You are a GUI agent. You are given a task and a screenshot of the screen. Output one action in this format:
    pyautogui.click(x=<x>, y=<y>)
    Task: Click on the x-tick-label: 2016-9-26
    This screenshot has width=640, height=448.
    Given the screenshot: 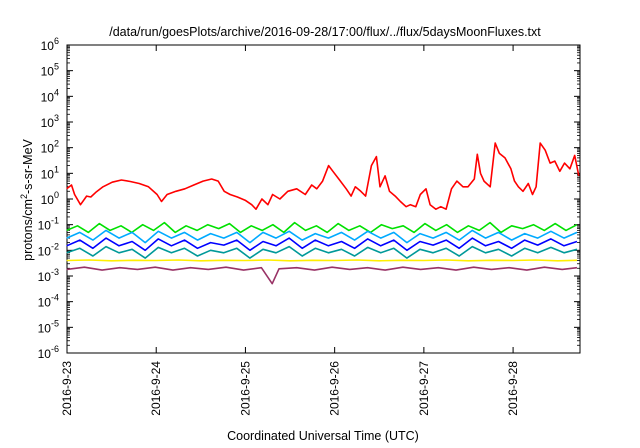 What is the action you would take?
    pyautogui.click(x=335, y=388)
    